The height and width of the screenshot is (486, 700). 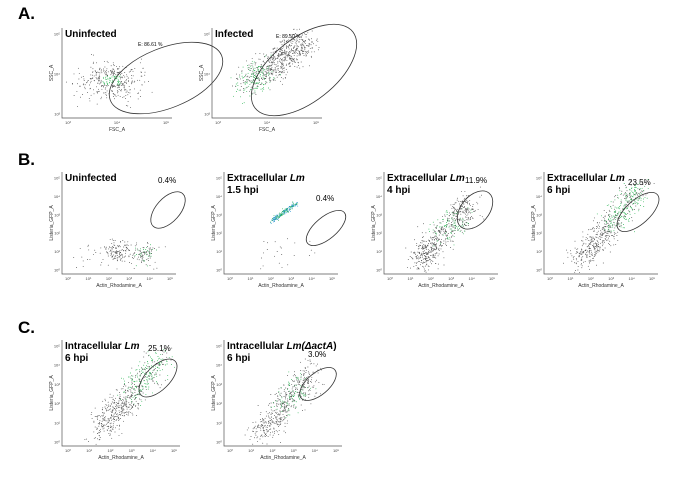 What do you see at coordinates (539, 214) in the screenshot?
I see `y-tick-label: 10³` at bounding box center [539, 214].